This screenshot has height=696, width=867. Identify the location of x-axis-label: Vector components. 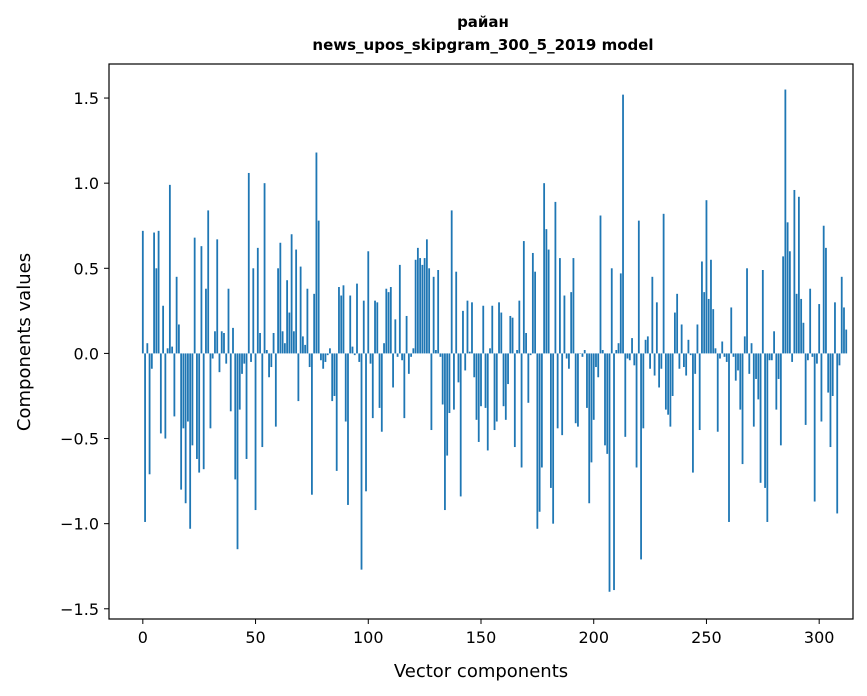
(481, 671).